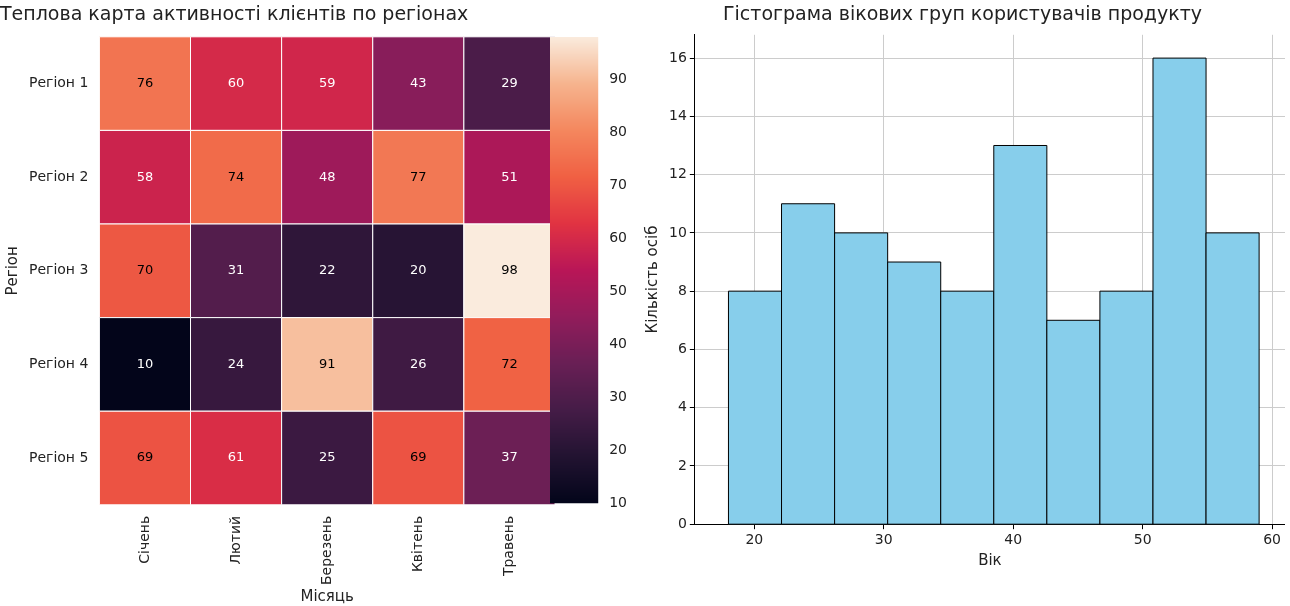 The height and width of the screenshot is (606, 1290). Describe the element at coordinates (58, 82) in the screenshot. I see `y-tick-label: Регіон 1` at that location.